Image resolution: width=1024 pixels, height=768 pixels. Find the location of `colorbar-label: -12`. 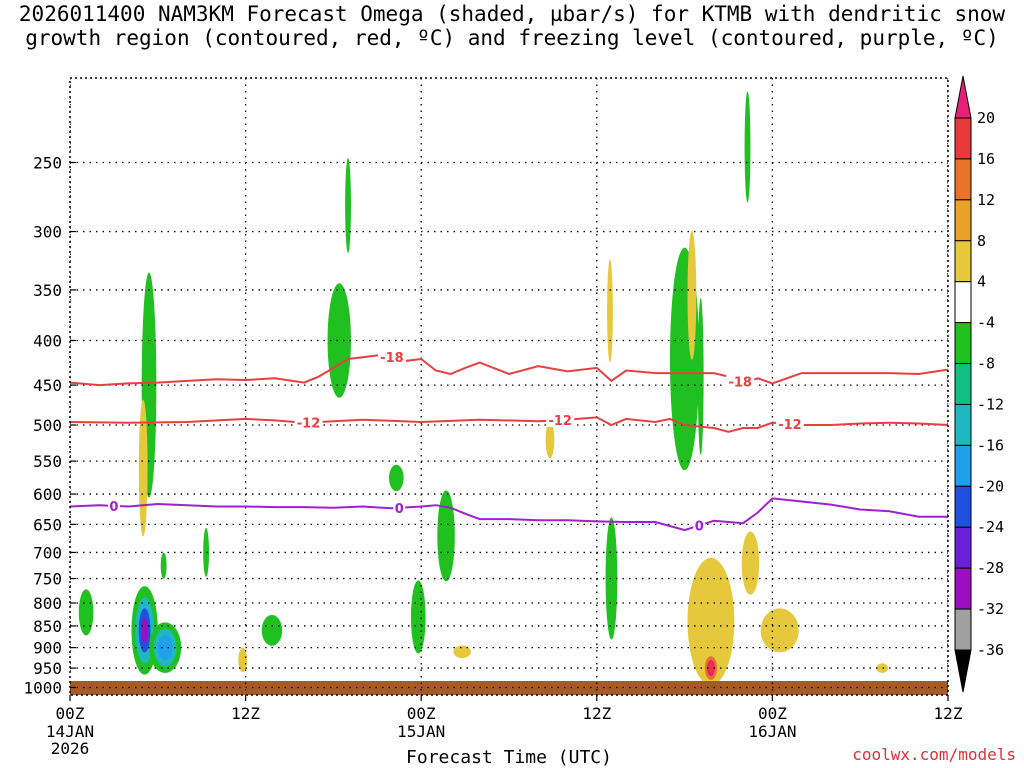

colorbar-label: -12 is located at coordinates (990, 404).